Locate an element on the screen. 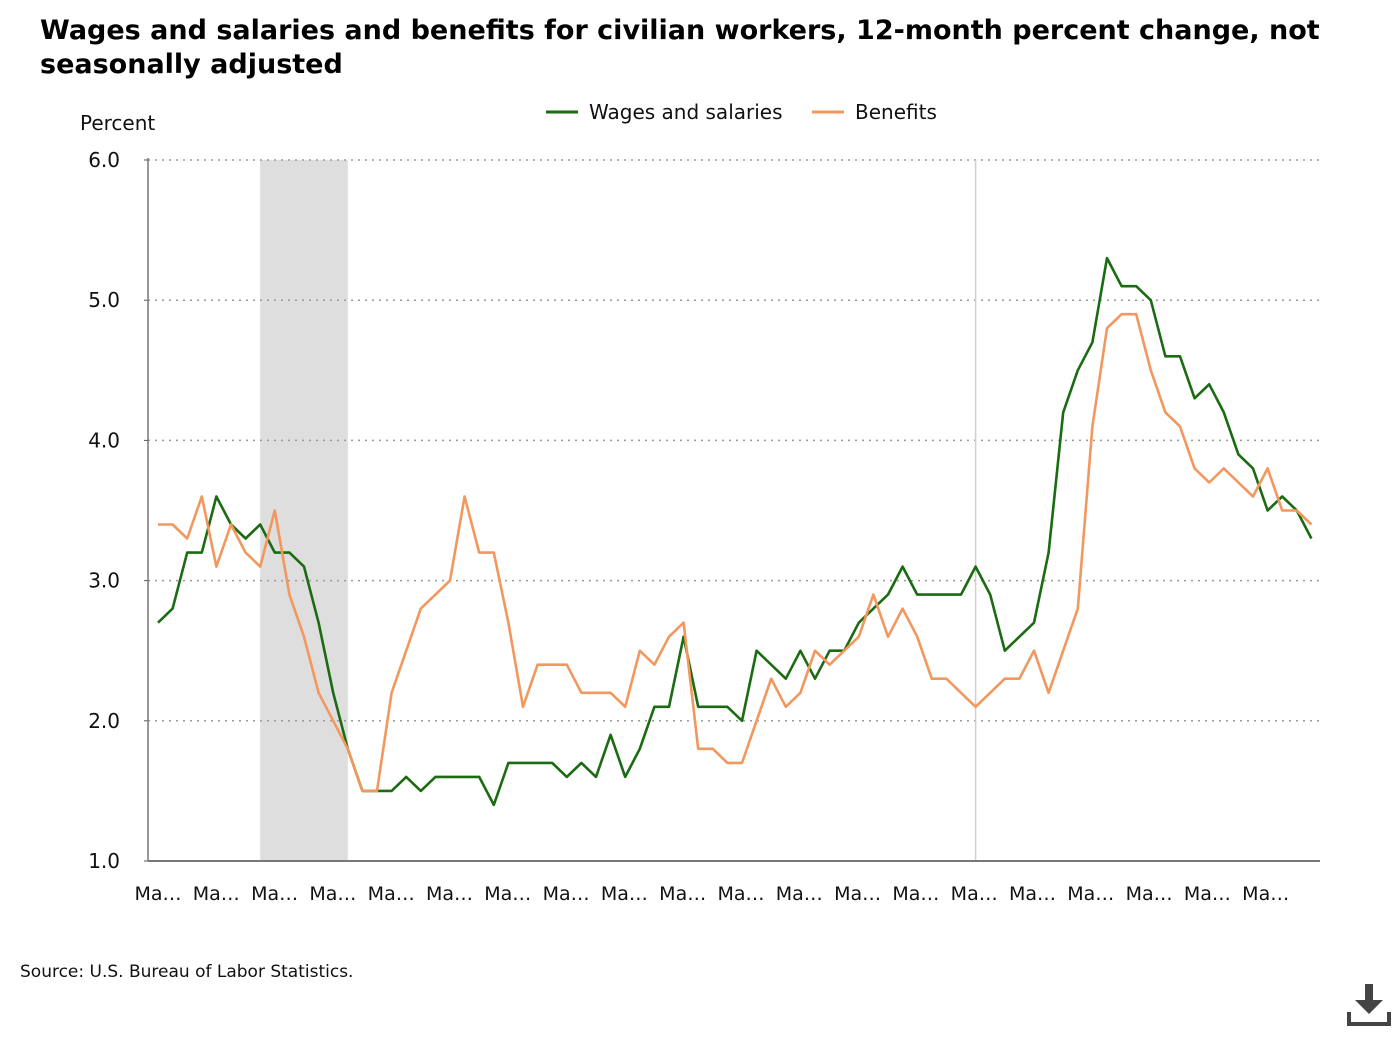  download-icon is located at coordinates (1369, 1005).